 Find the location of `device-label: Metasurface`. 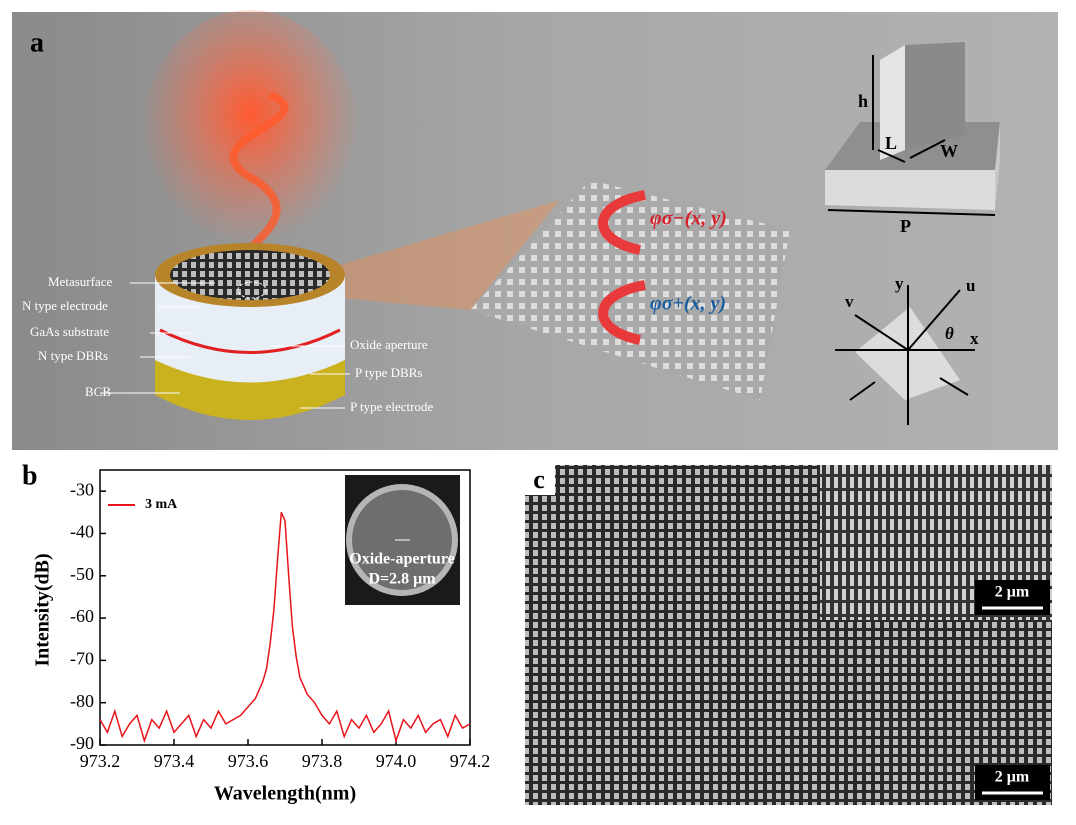

device-label: Metasurface is located at coordinates (80, 281).